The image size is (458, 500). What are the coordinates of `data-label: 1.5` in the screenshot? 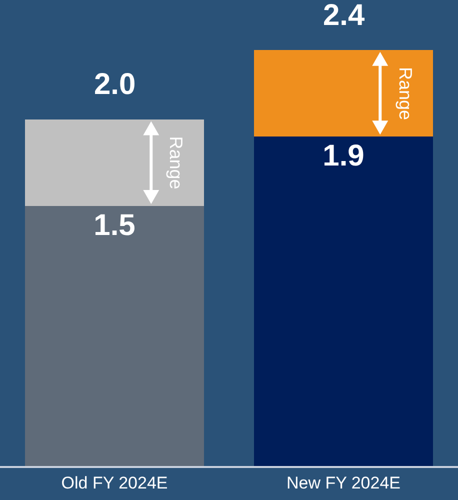 It's located at (115, 225).